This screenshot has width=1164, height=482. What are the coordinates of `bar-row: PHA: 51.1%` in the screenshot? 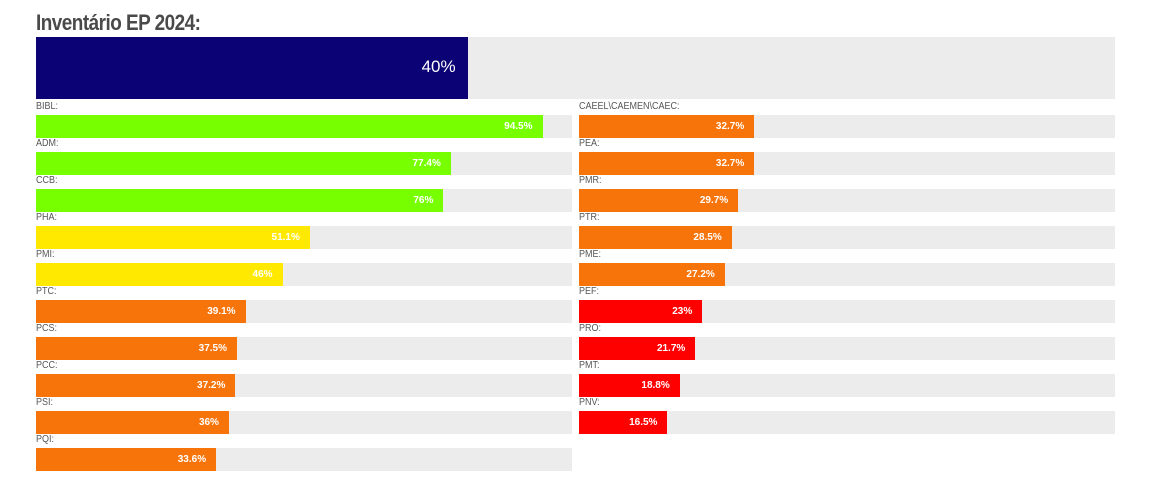 It's located at (304, 230).